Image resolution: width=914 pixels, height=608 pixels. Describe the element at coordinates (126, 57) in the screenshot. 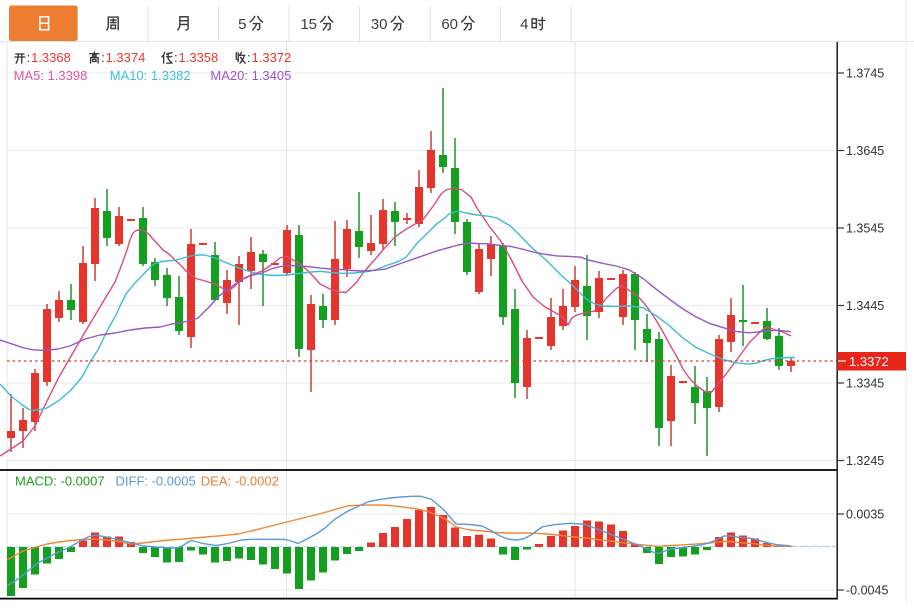

I see `svg-text: 1.3374` at that location.